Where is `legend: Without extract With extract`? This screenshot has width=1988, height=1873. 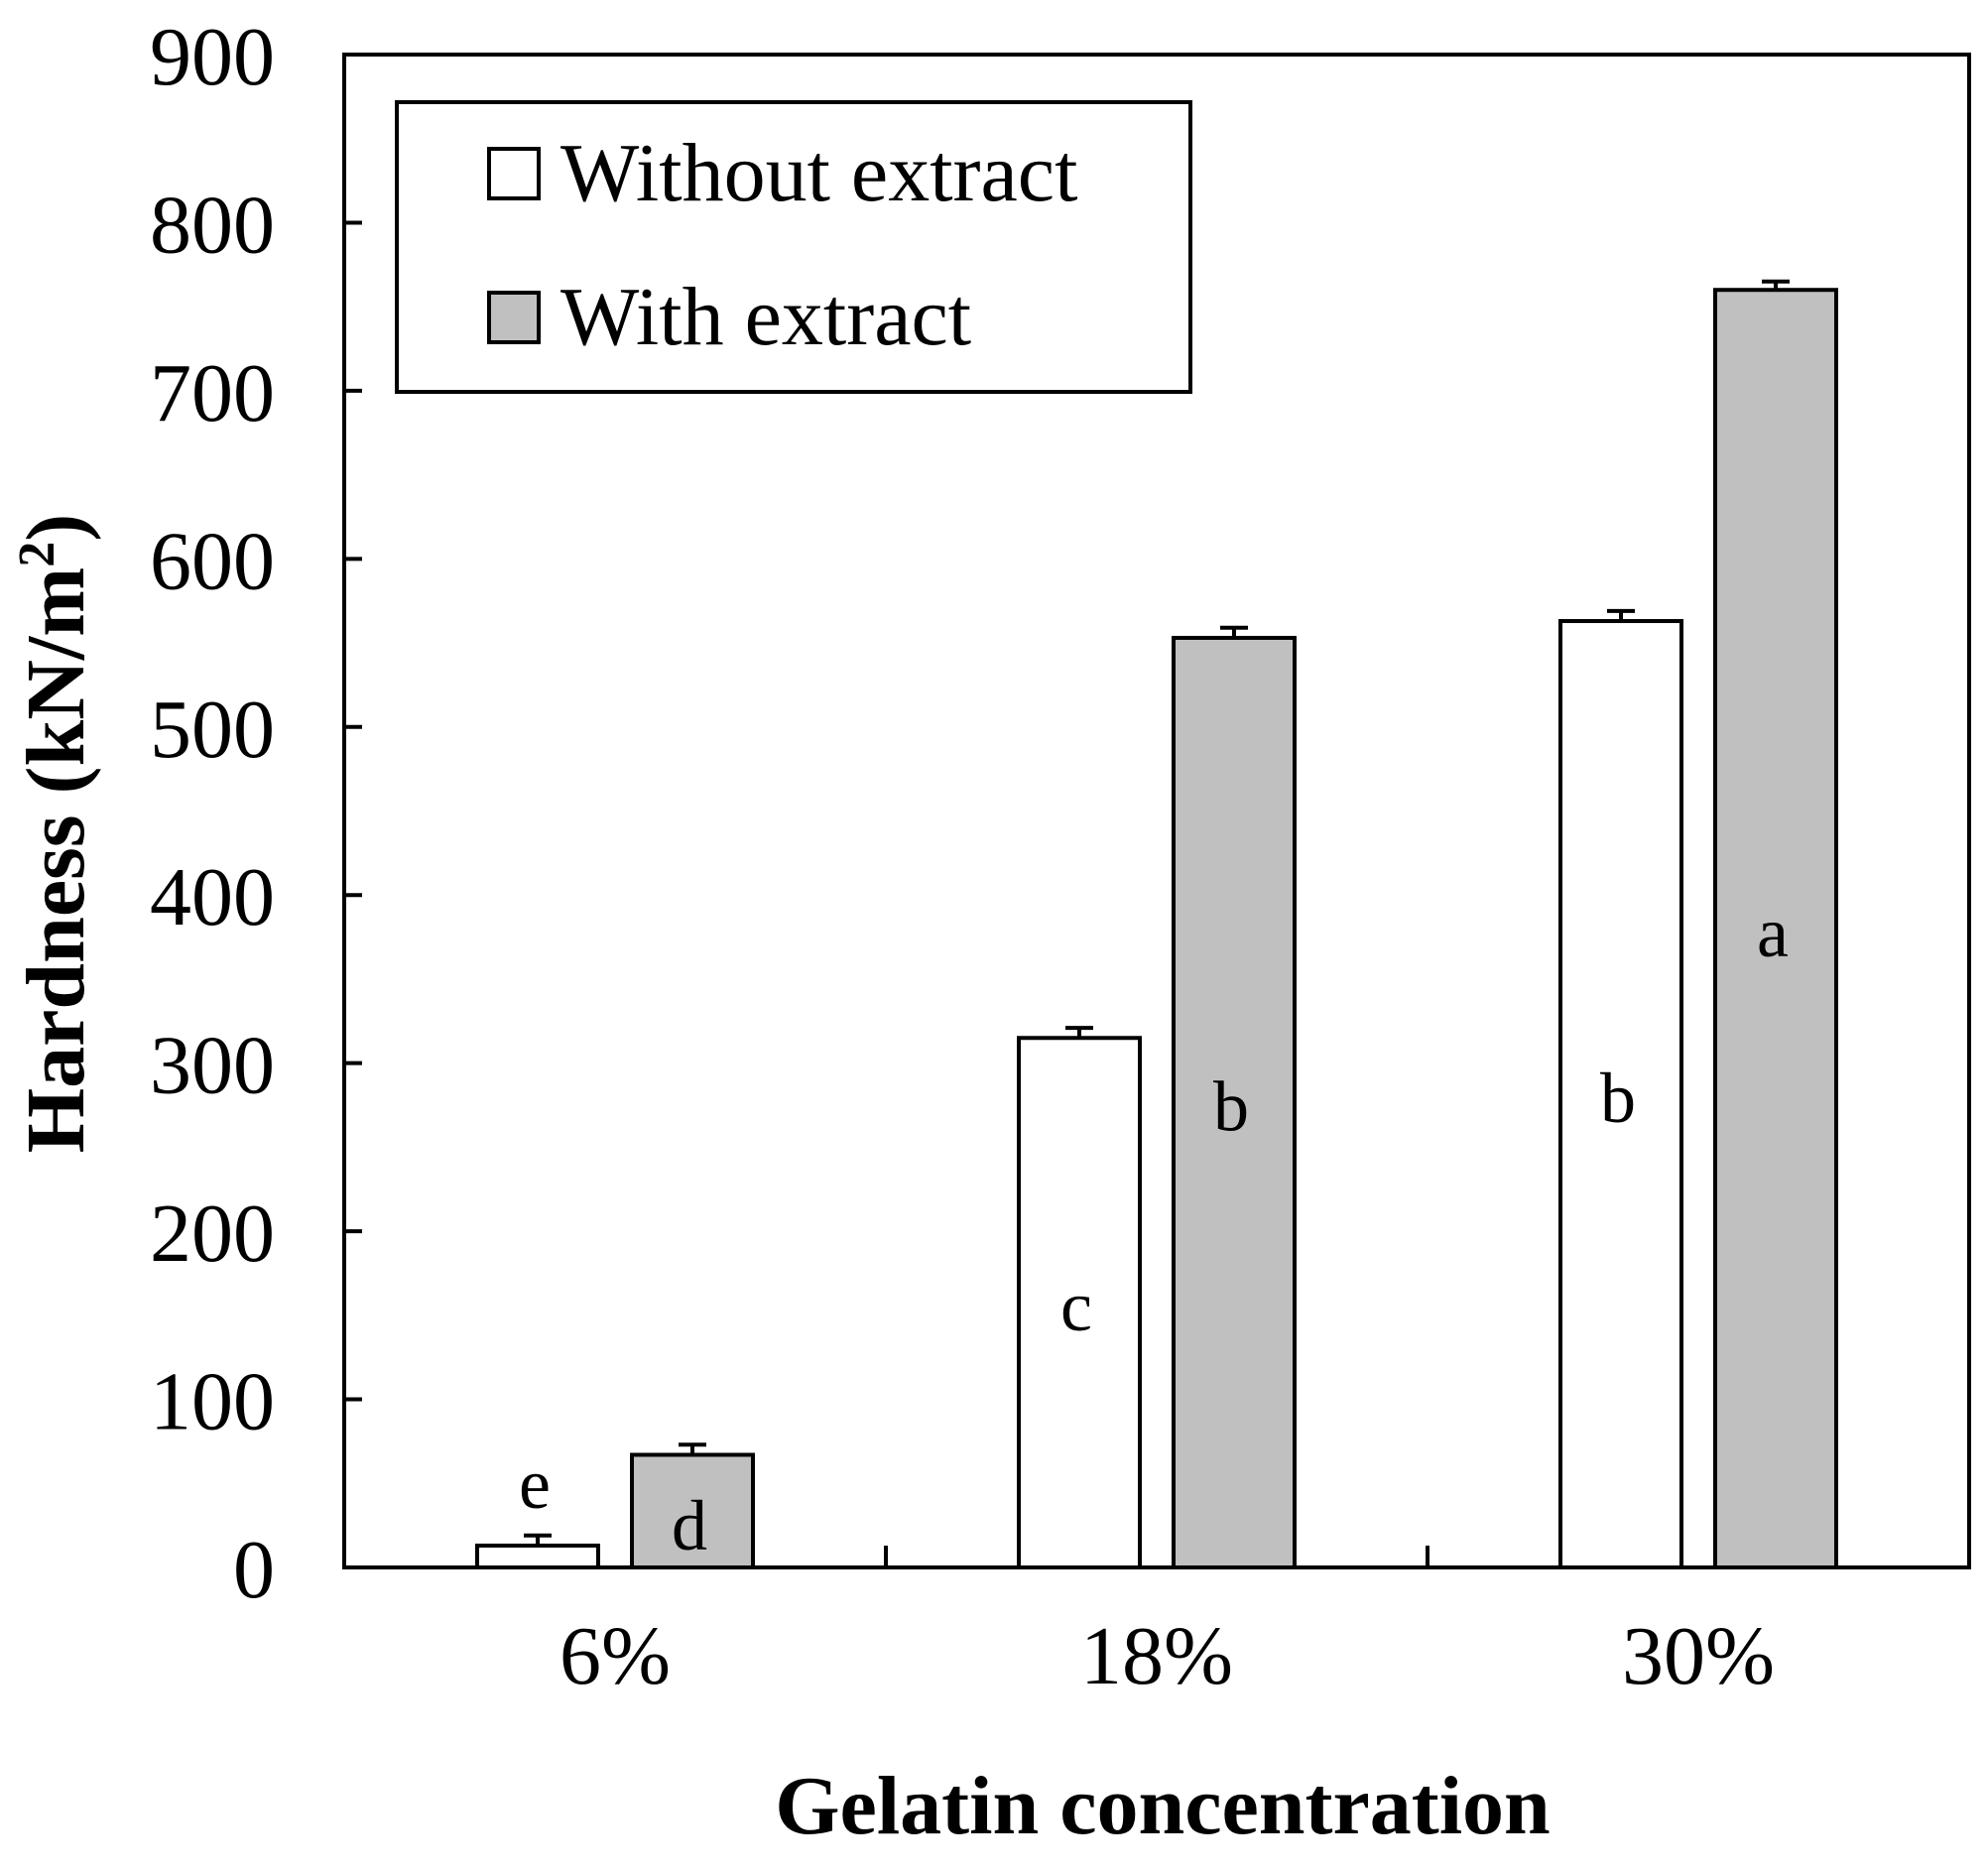 legend: Without extract With extract is located at coordinates (793, 247).